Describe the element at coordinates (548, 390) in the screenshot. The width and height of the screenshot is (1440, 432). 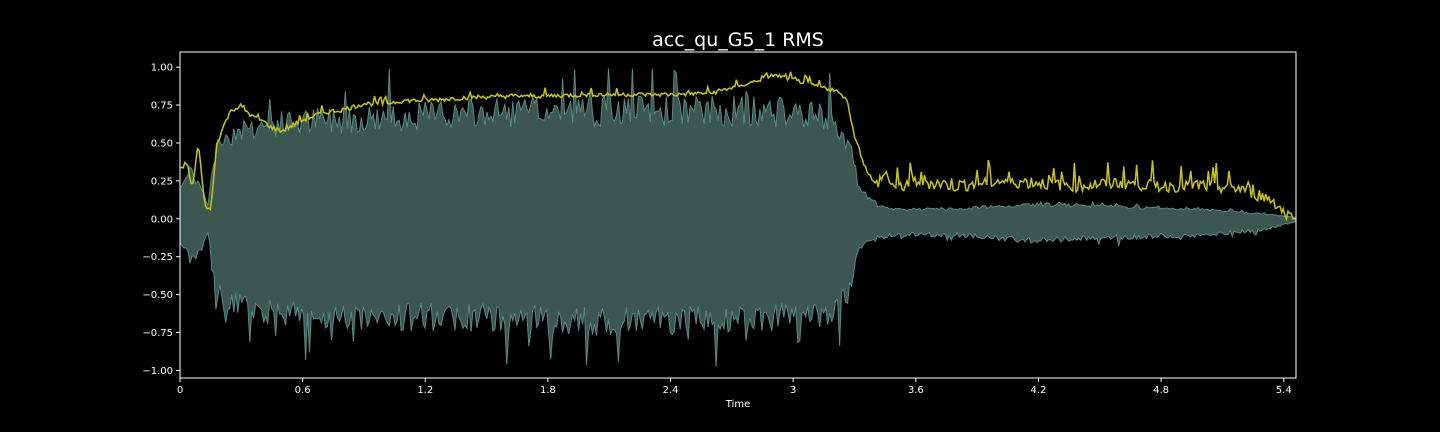
I see `x-tick-label: 1.8` at that location.